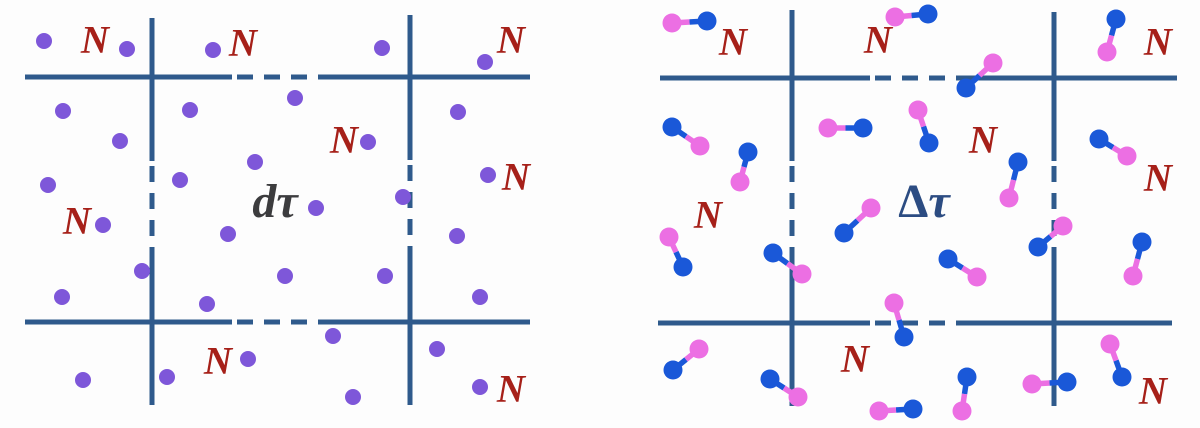 The height and width of the screenshot is (428, 1200). Describe the element at coordinates (924, 201) in the screenshot. I see `timestep-label: Δτ` at that location.